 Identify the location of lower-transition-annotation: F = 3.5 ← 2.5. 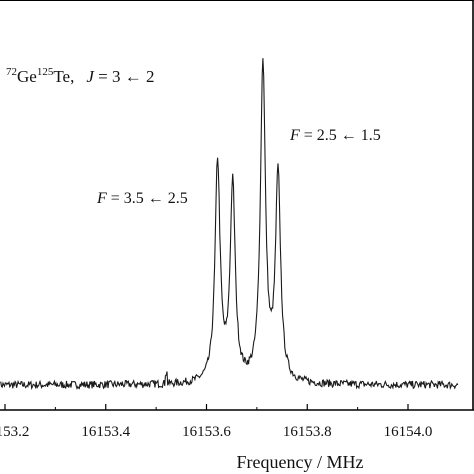
(142, 198).